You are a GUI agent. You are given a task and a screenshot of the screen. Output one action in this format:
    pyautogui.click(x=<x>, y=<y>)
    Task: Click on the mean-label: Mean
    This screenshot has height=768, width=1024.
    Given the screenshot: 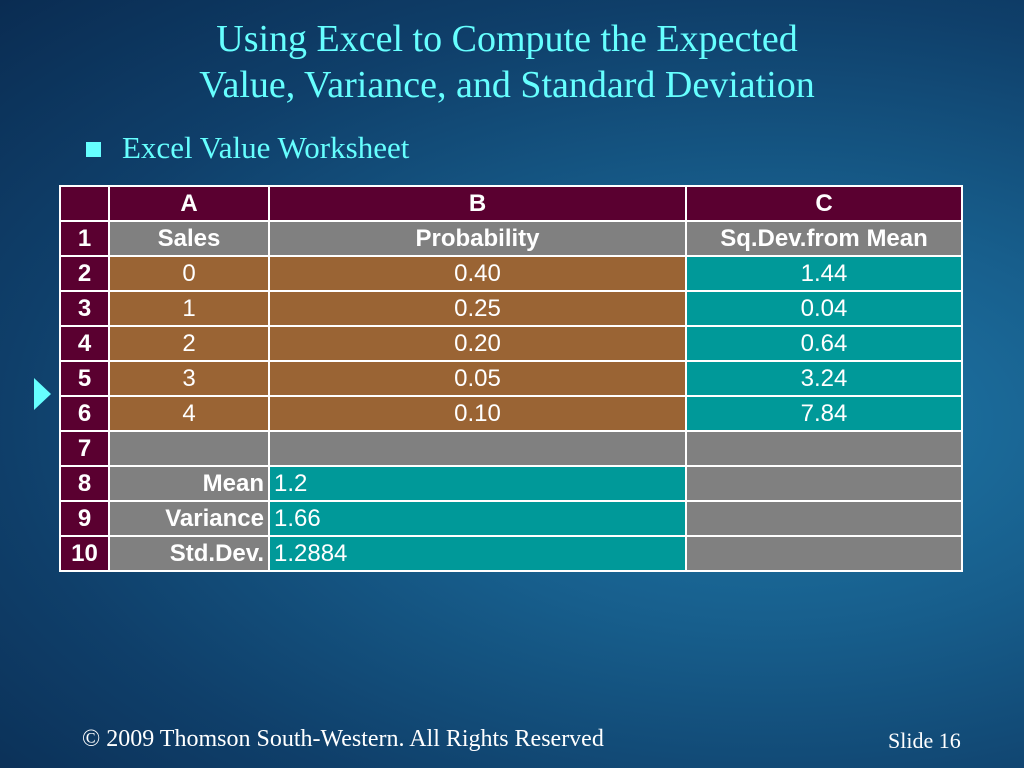 What is the action you would take?
    pyautogui.click(x=189, y=483)
    